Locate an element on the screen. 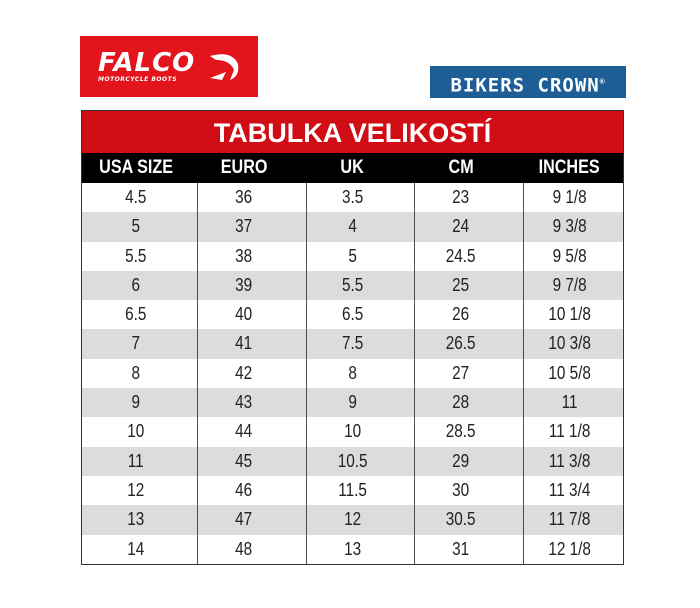  table-cell: 9 1/8 is located at coordinates (568, 198).